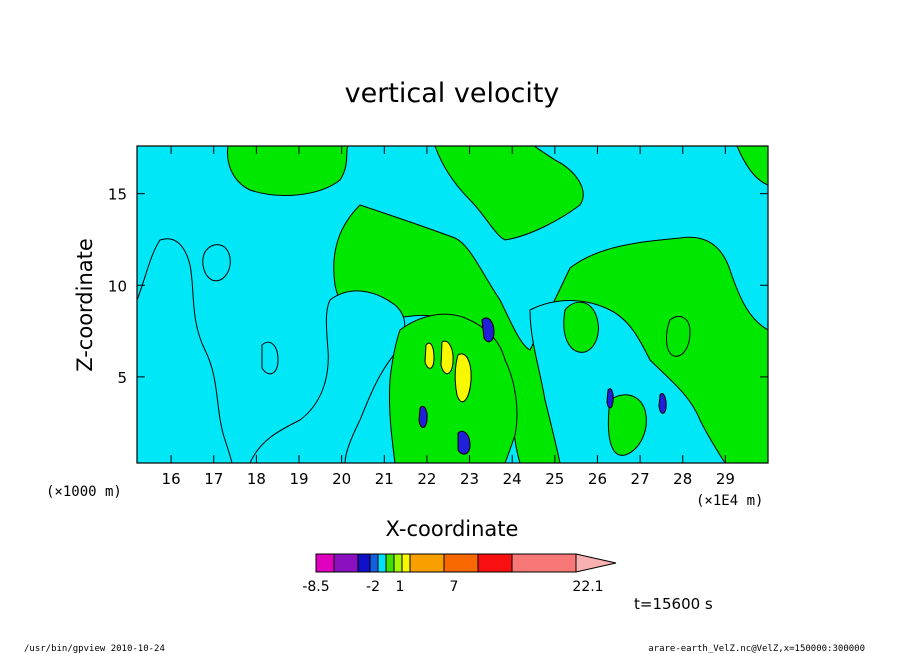  I want to click on region-center-band, so click(327, 376).